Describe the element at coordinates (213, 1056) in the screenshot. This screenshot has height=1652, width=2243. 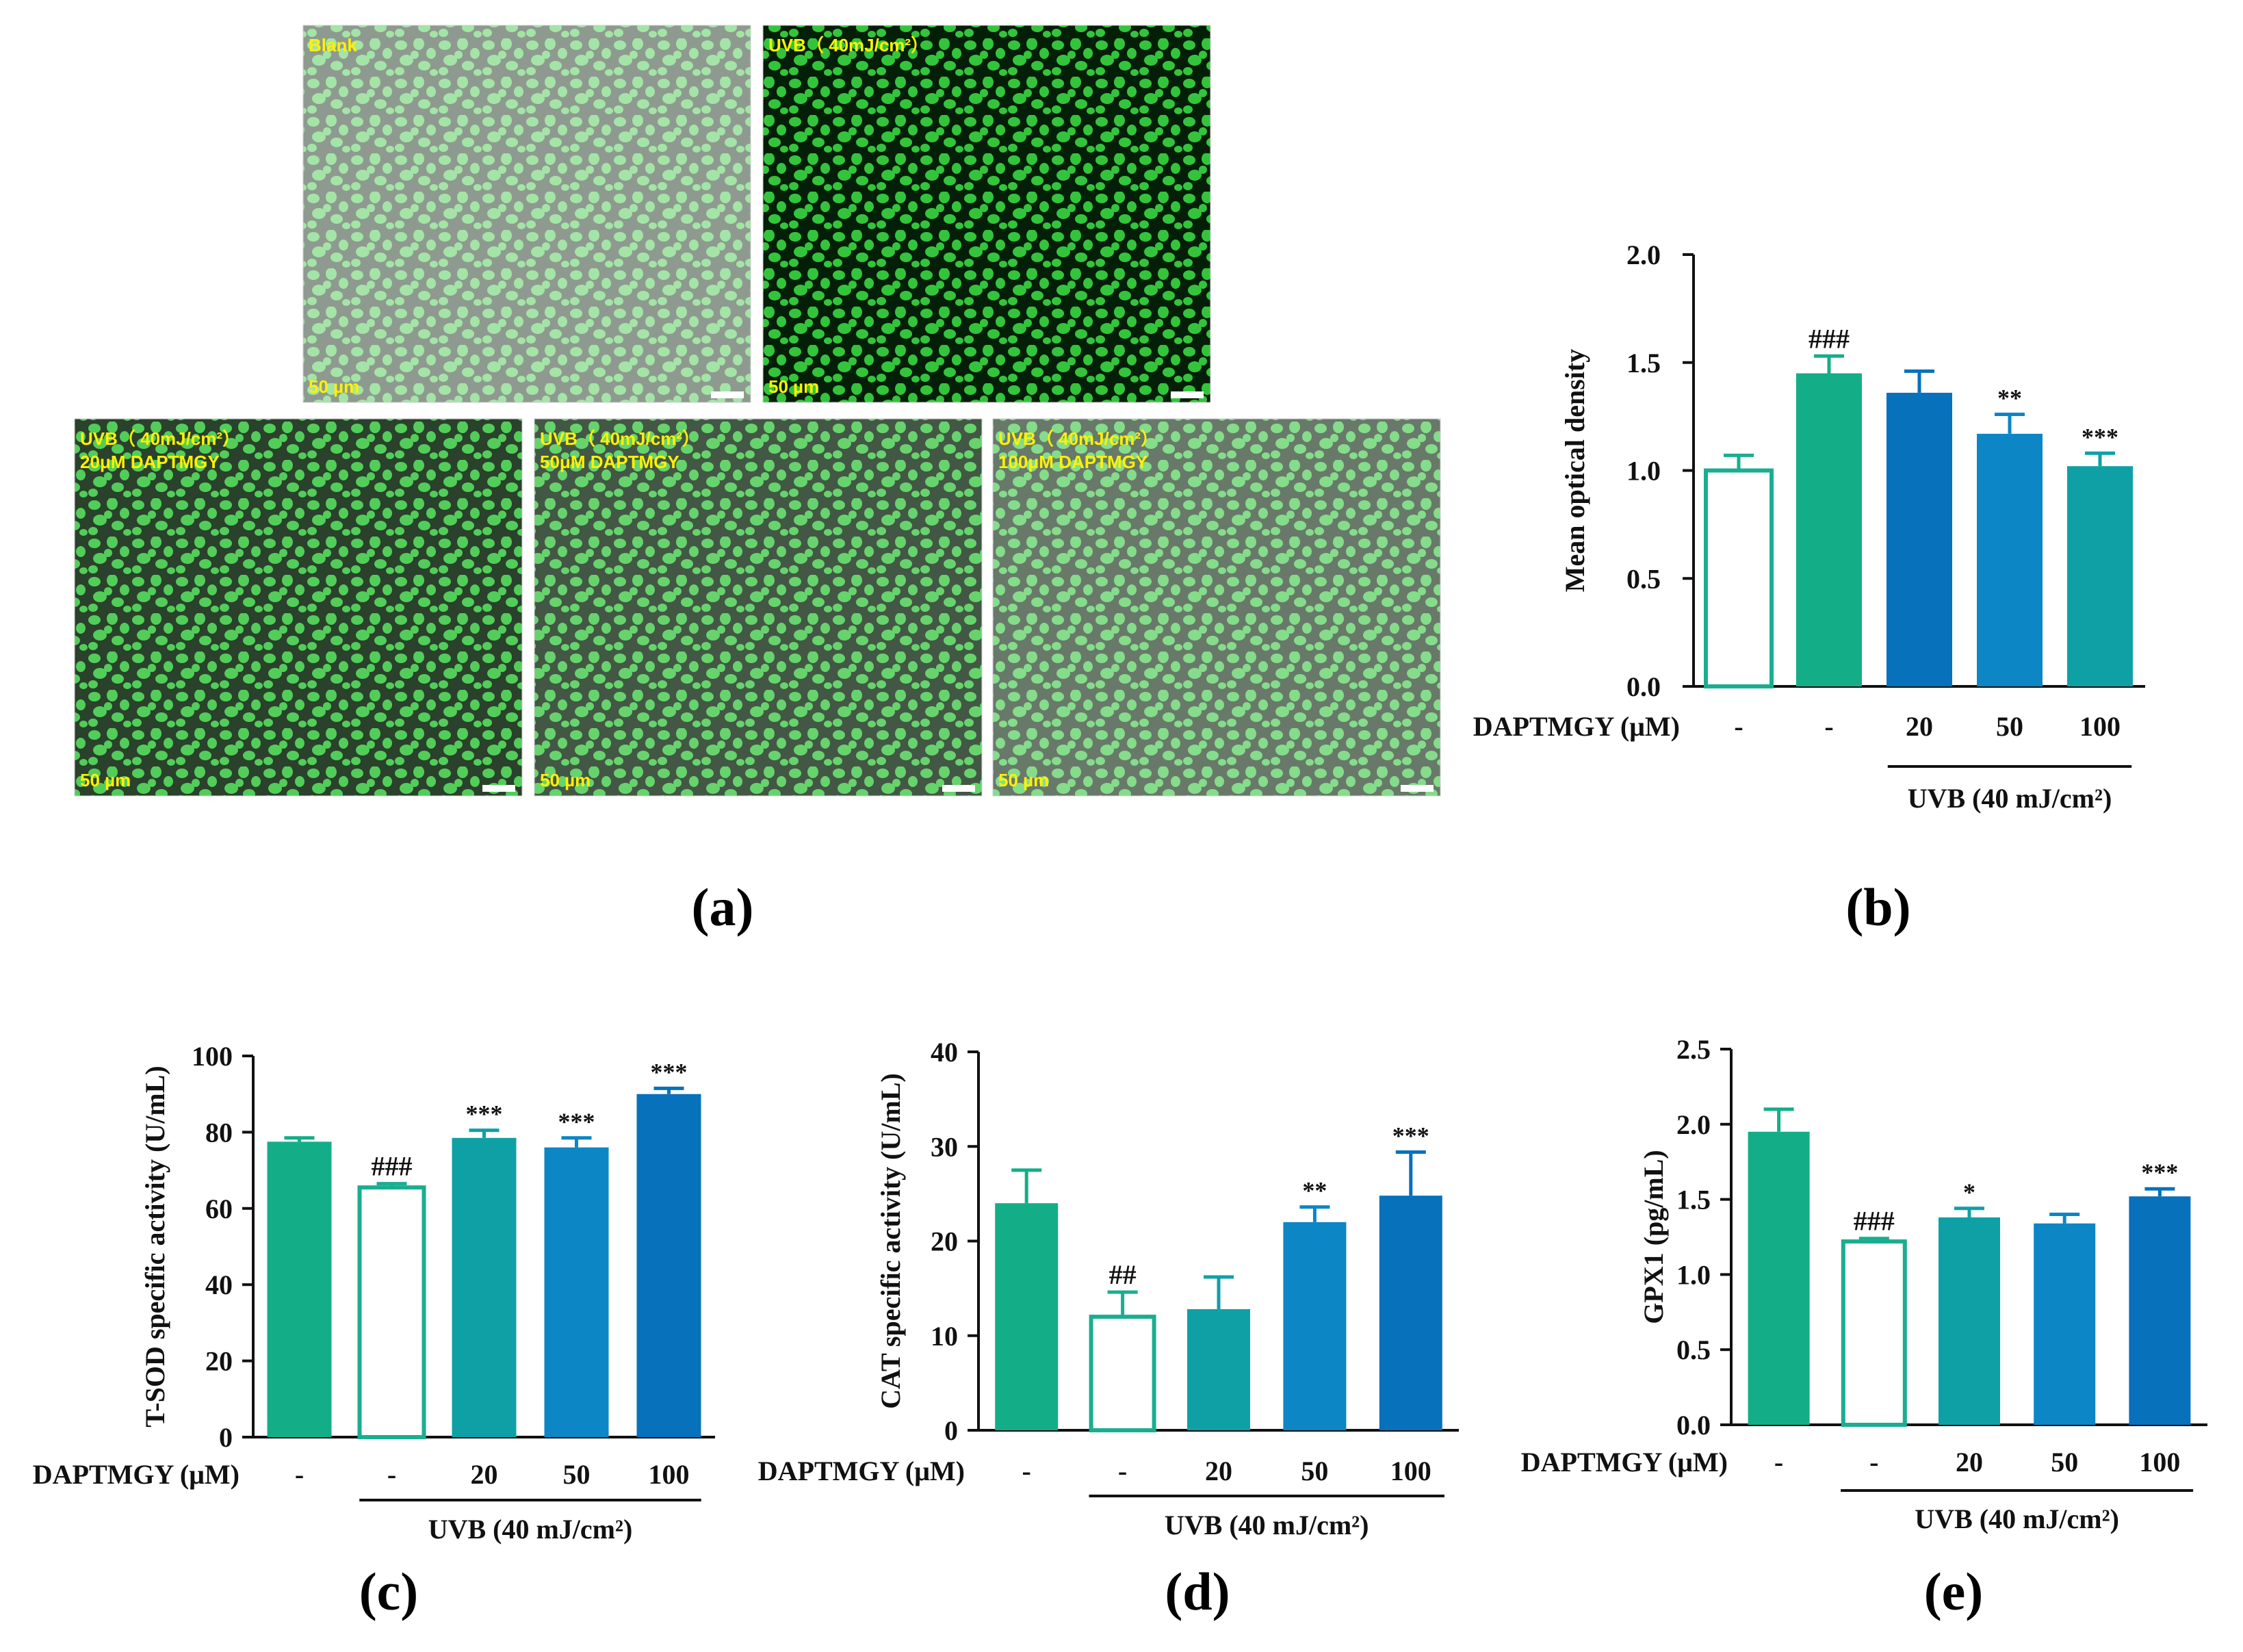
I see `y-tick-label: 100` at that location.